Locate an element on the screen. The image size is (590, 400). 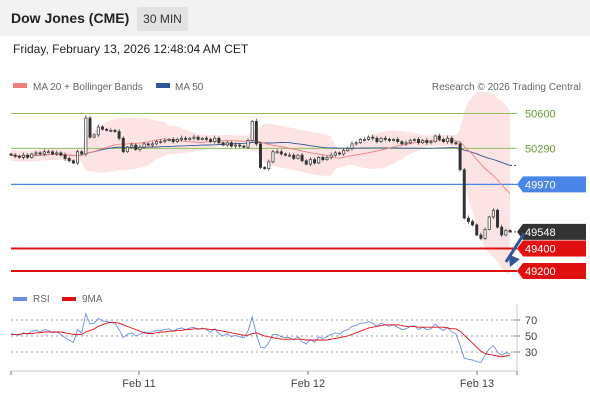
trend-arrow-icon is located at coordinates (515, 250).